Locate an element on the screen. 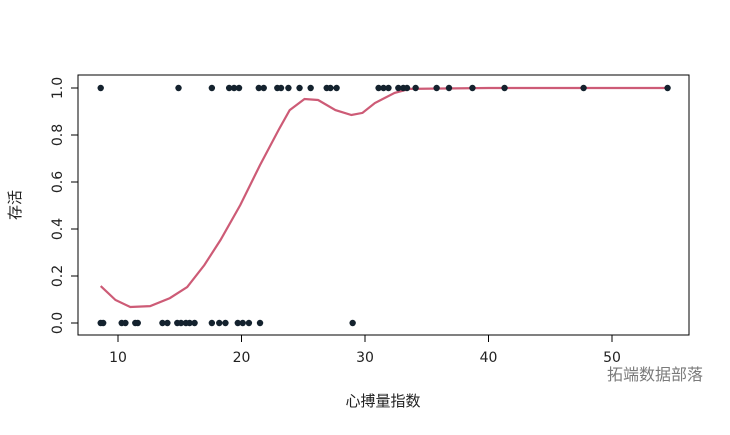 Image resolution: width=730 pixels, height=435 pixels. y-tick-label: 1.0 is located at coordinates (58, 88).